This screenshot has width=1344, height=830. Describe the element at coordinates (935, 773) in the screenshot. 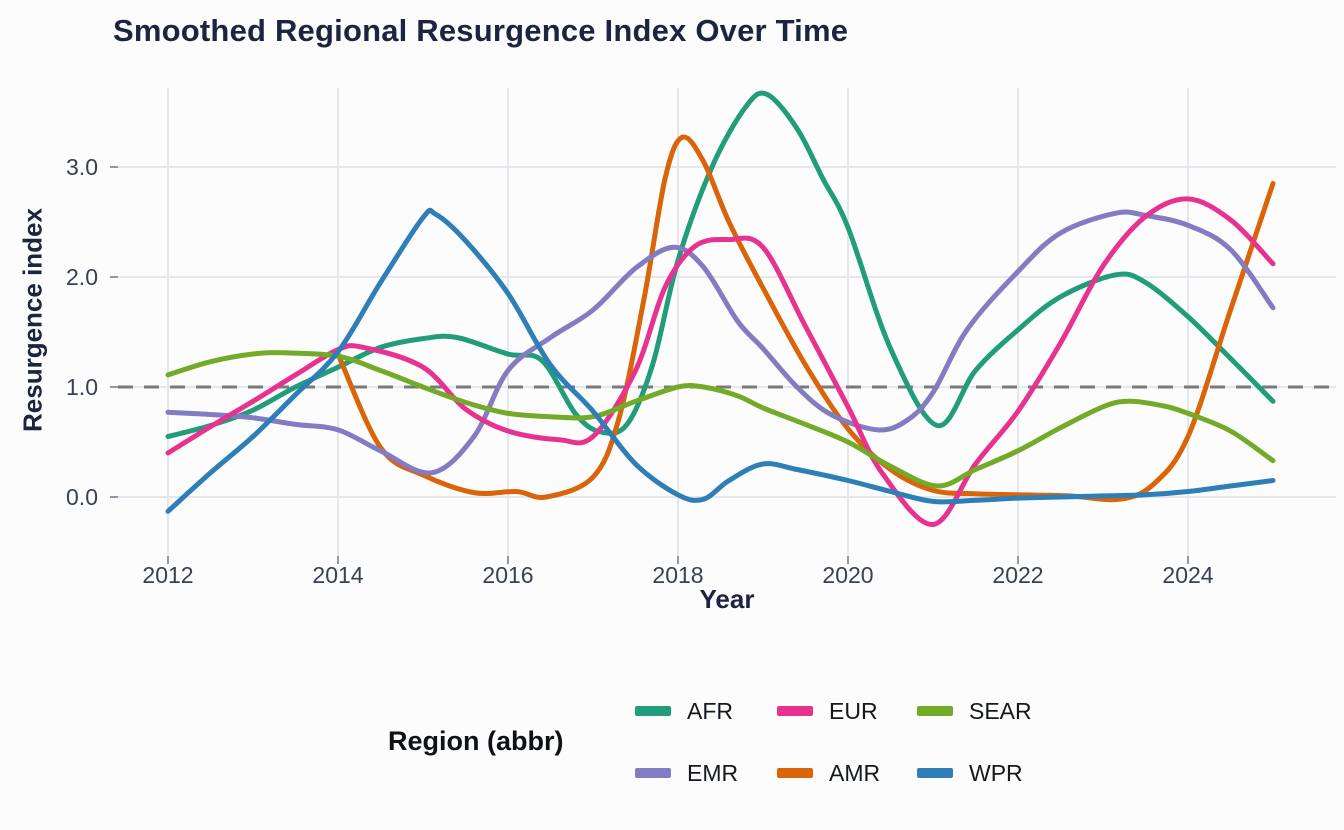

I see `legend-swatch-WPR` at that location.